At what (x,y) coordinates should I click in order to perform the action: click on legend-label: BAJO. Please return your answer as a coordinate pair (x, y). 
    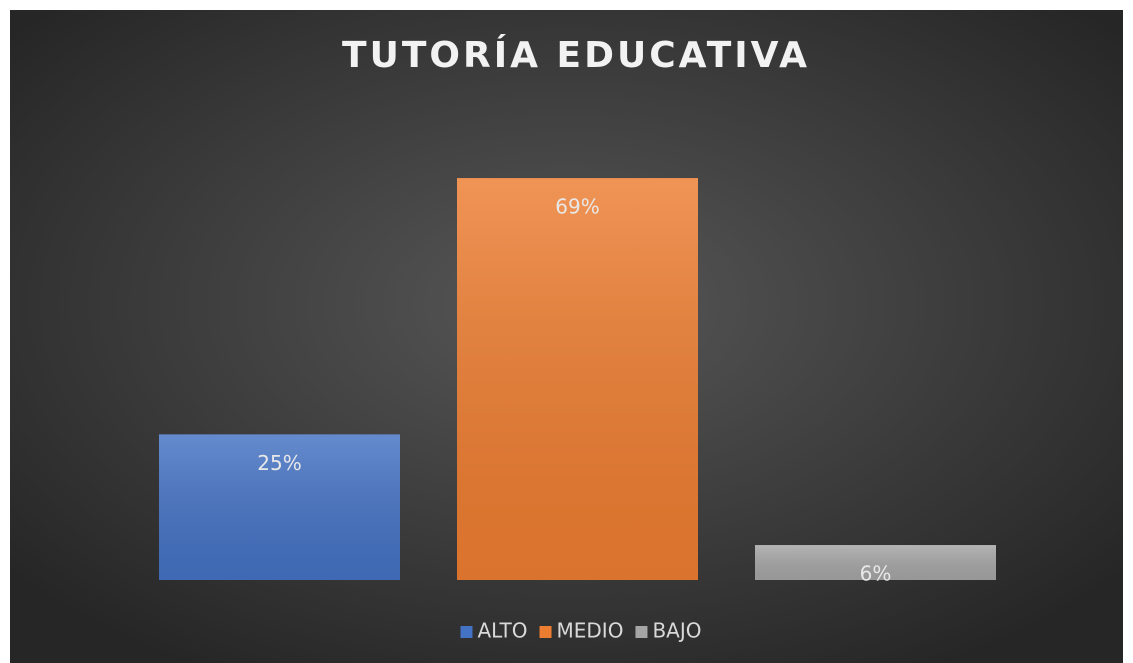
    Looking at the image, I should click on (676, 631).